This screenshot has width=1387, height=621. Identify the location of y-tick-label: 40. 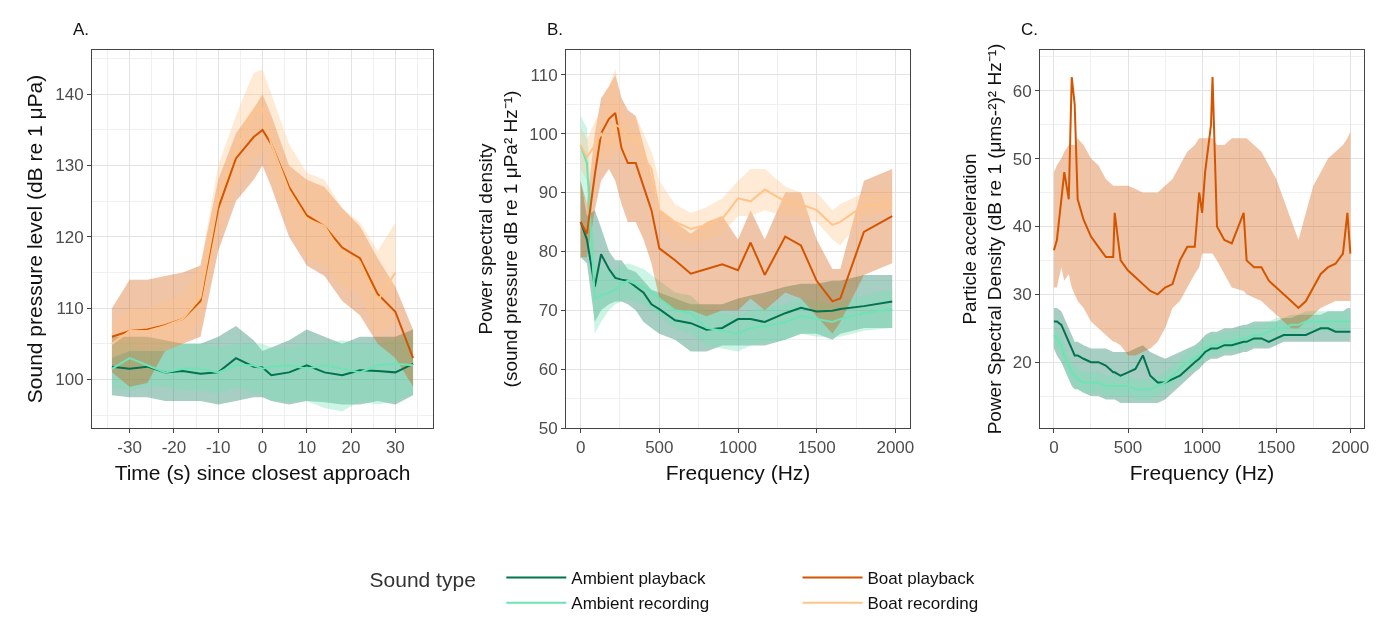
(1022, 227).